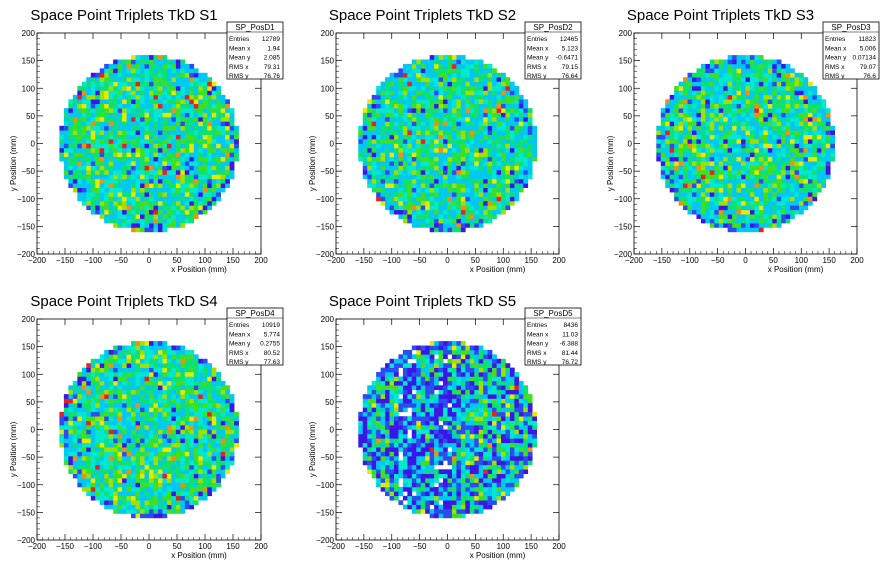 The height and width of the screenshot is (574, 896). I want to click on chart-title: Space Point Triplets TkD S2, so click(422, 15).